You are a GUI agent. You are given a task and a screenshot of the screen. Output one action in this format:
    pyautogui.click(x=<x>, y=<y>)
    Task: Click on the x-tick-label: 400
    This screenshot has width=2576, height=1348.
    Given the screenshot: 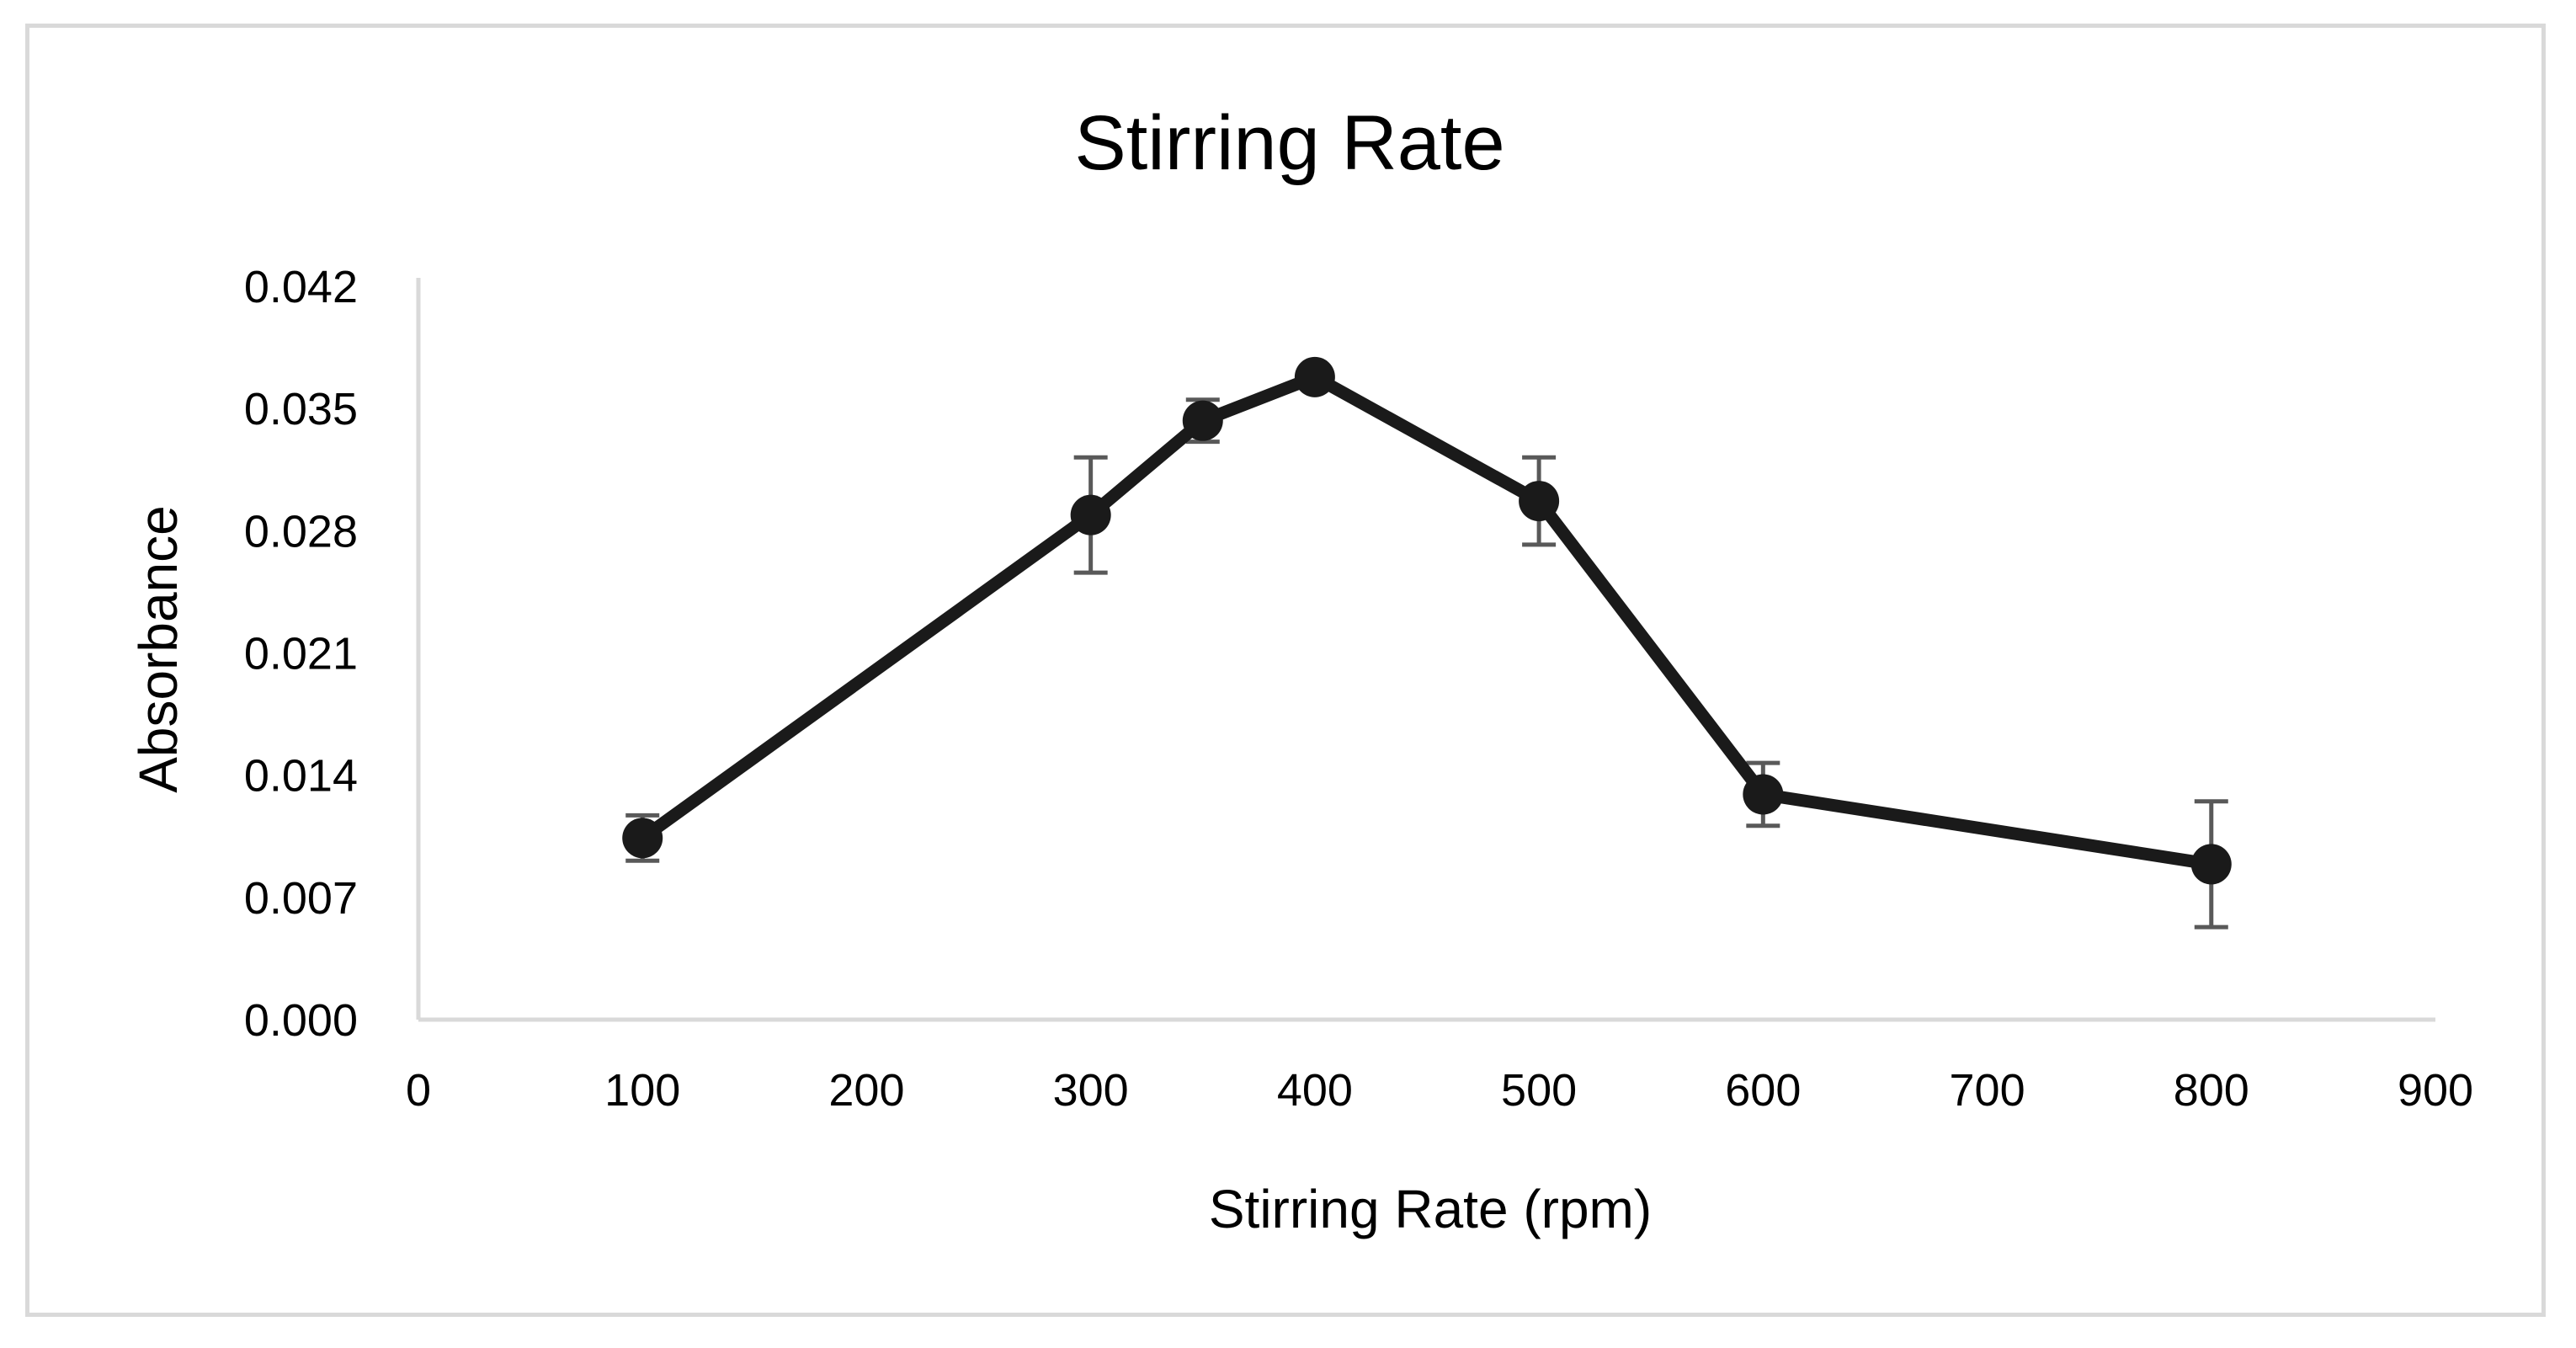 What is the action you would take?
    pyautogui.click(x=1315, y=1090)
    